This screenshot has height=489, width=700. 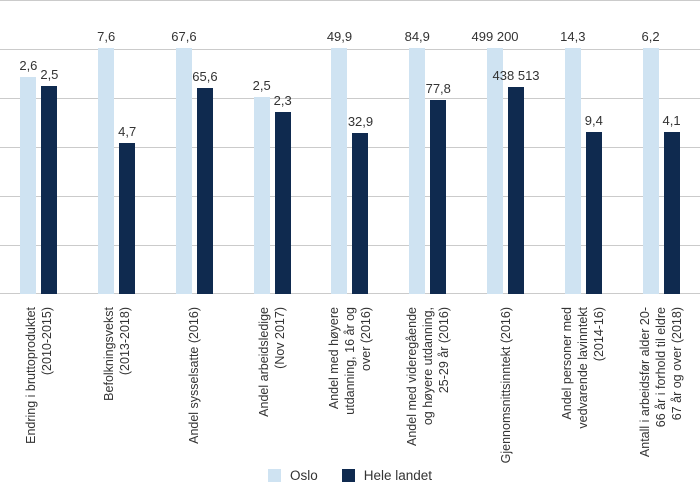 I want to click on legend-swatch-country, so click(x=348, y=475).